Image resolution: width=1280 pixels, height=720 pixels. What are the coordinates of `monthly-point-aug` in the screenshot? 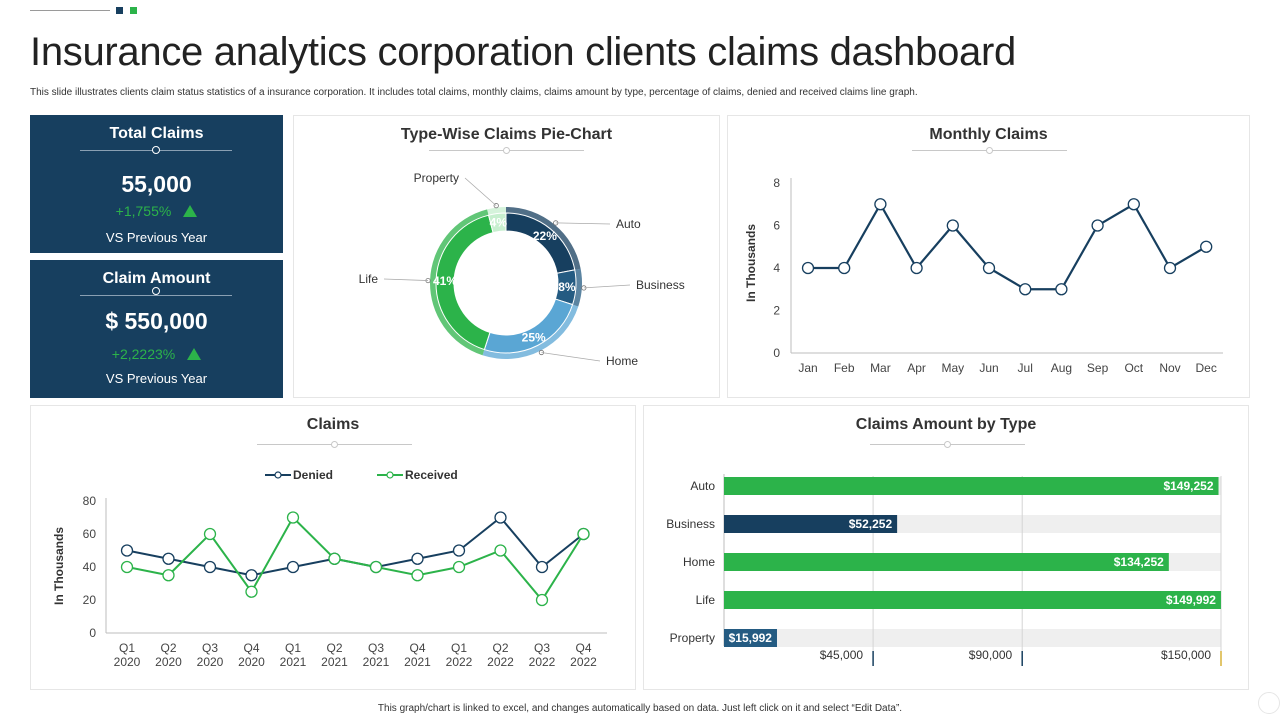 It's located at (1061, 289).